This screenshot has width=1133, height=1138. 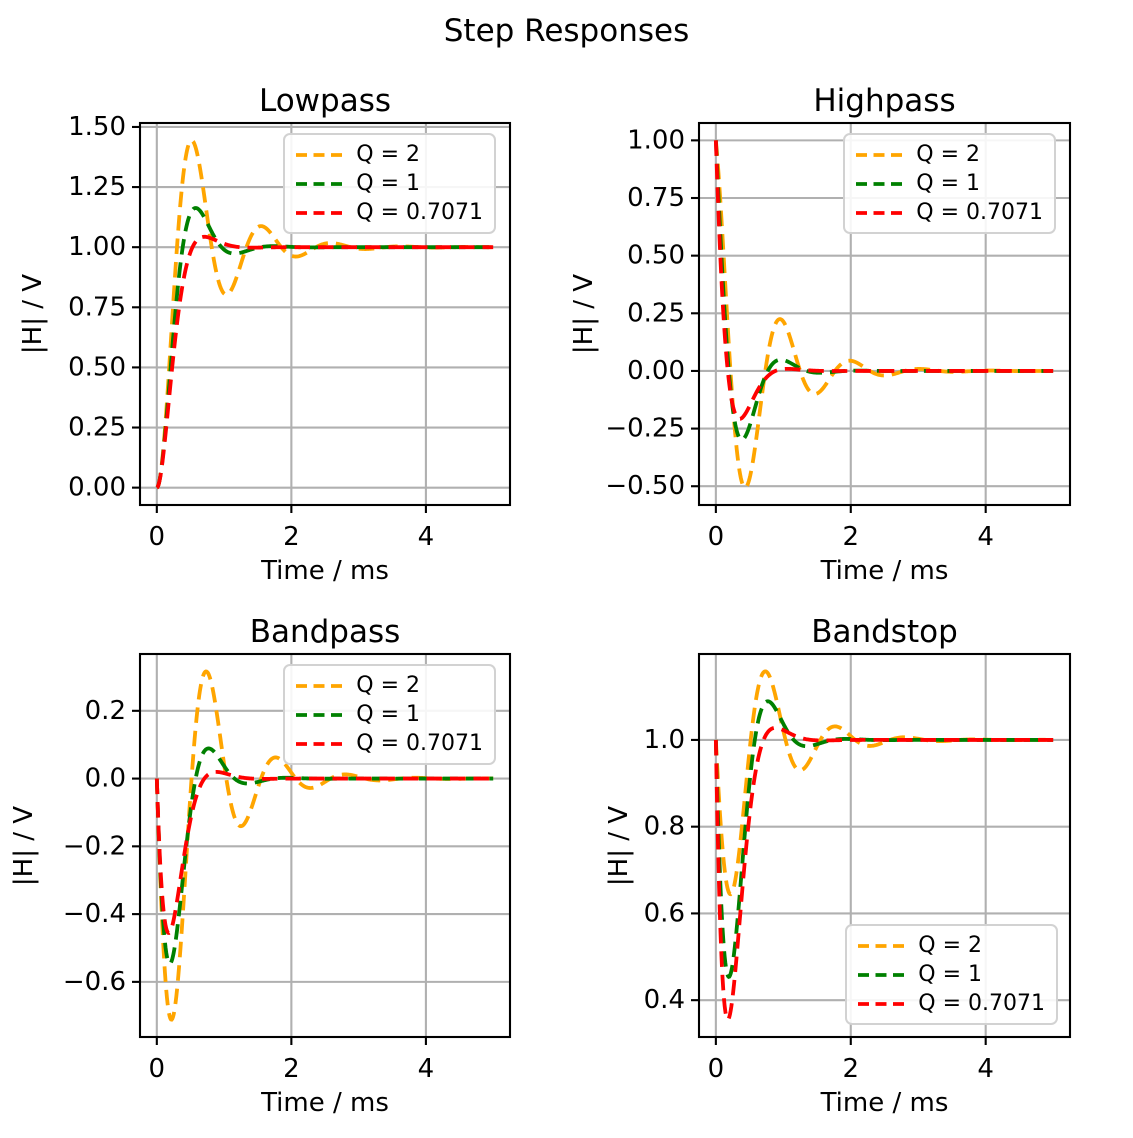 I want to click on curve-bandstop-Q-0.7071, so click(x=883, y=873).